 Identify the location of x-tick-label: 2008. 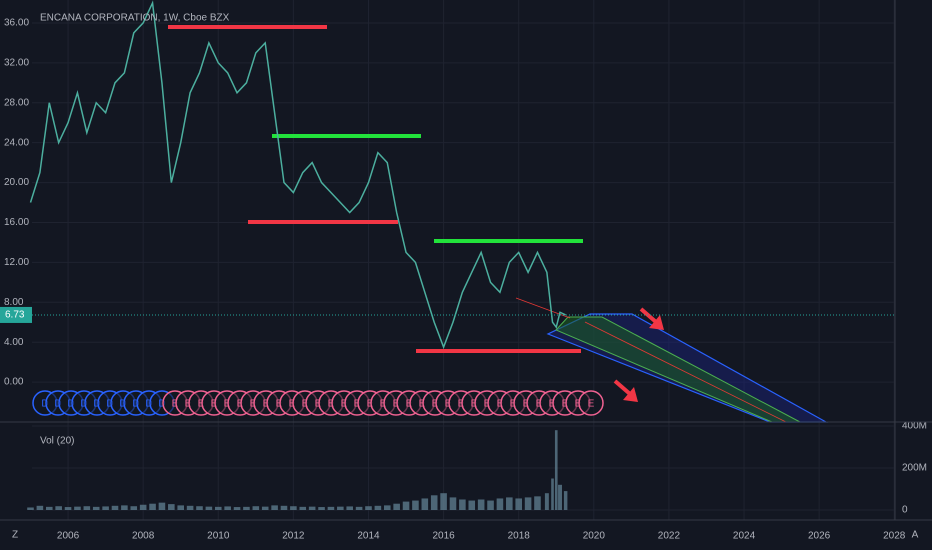
(143, 536).